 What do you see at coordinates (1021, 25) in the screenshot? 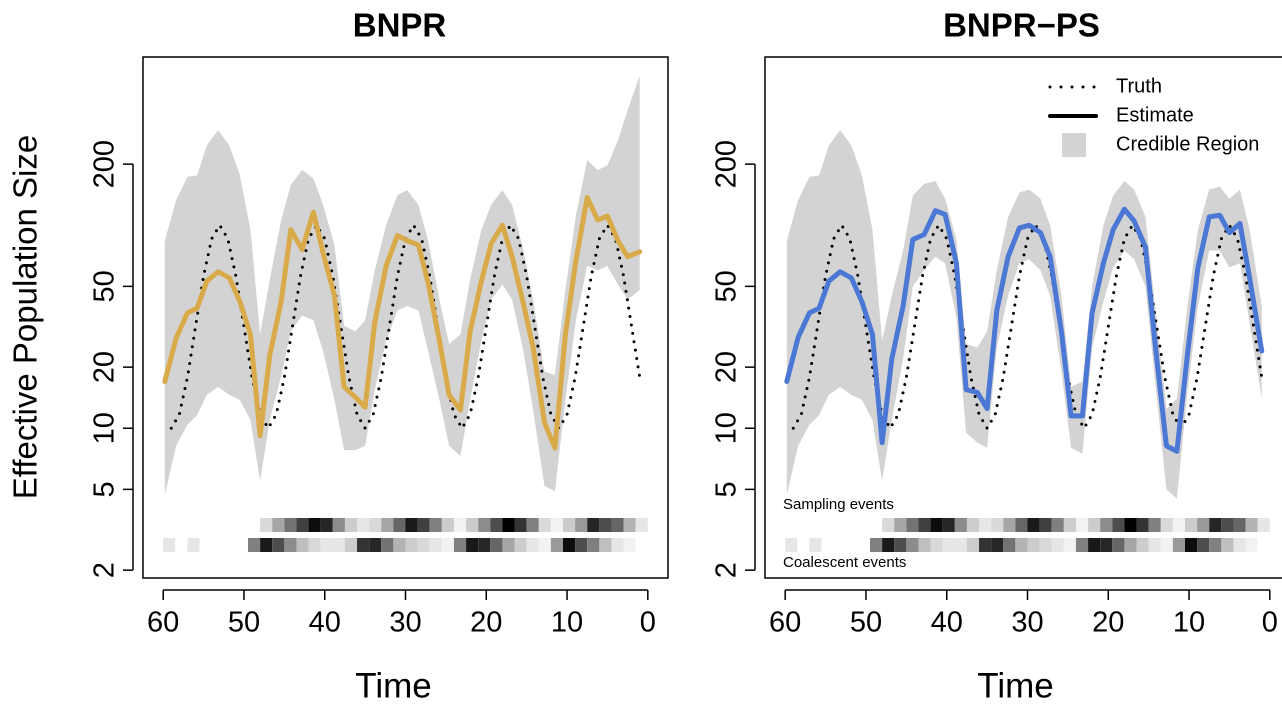
I see `chart-title: BNPR−PS` at bounding box center [1021, 25].